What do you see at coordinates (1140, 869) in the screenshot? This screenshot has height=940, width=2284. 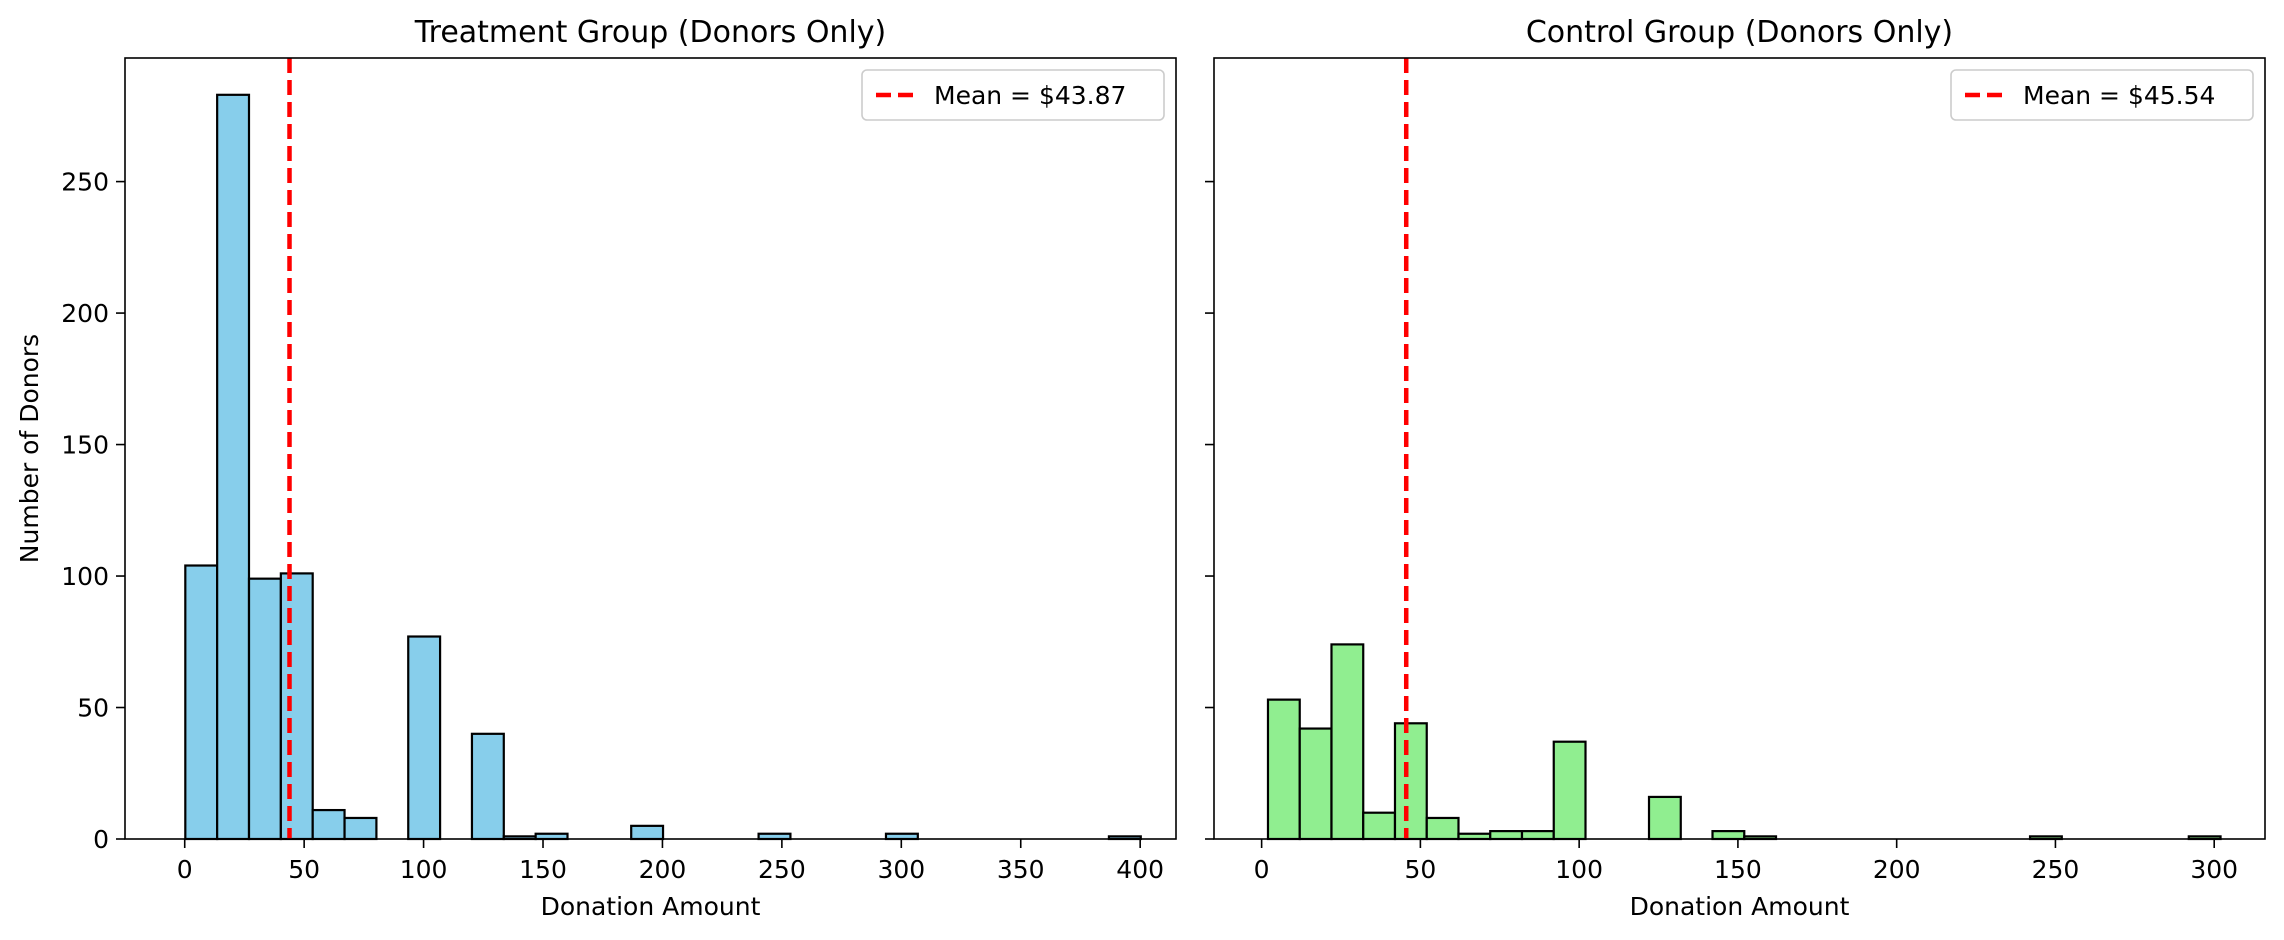 I see `x-tick-label: 400` at bounding box center [1140, 869].